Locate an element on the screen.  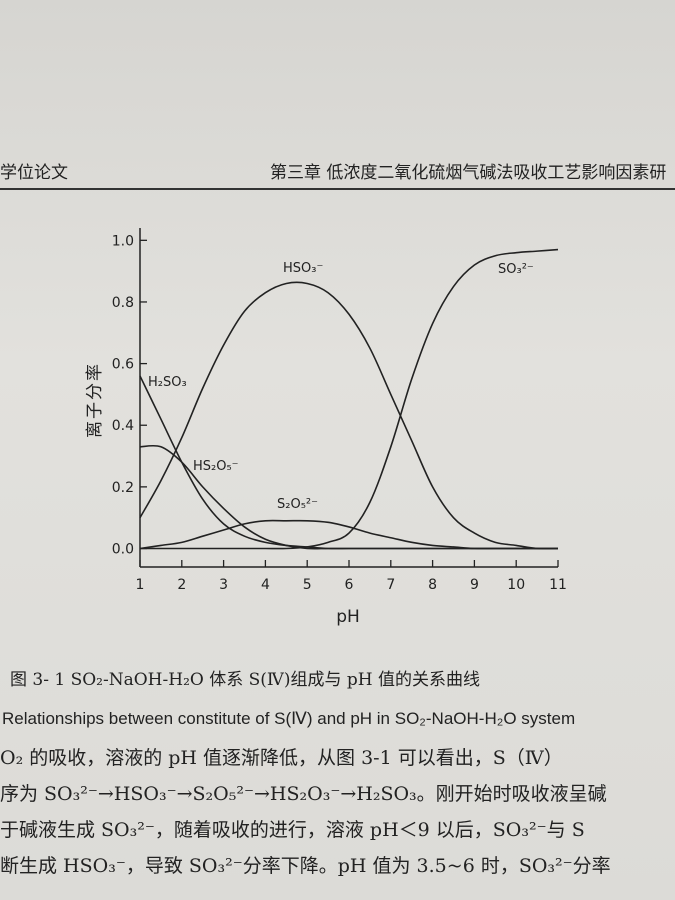
x-tick-label: 10 is located at coordinates (516, 585).